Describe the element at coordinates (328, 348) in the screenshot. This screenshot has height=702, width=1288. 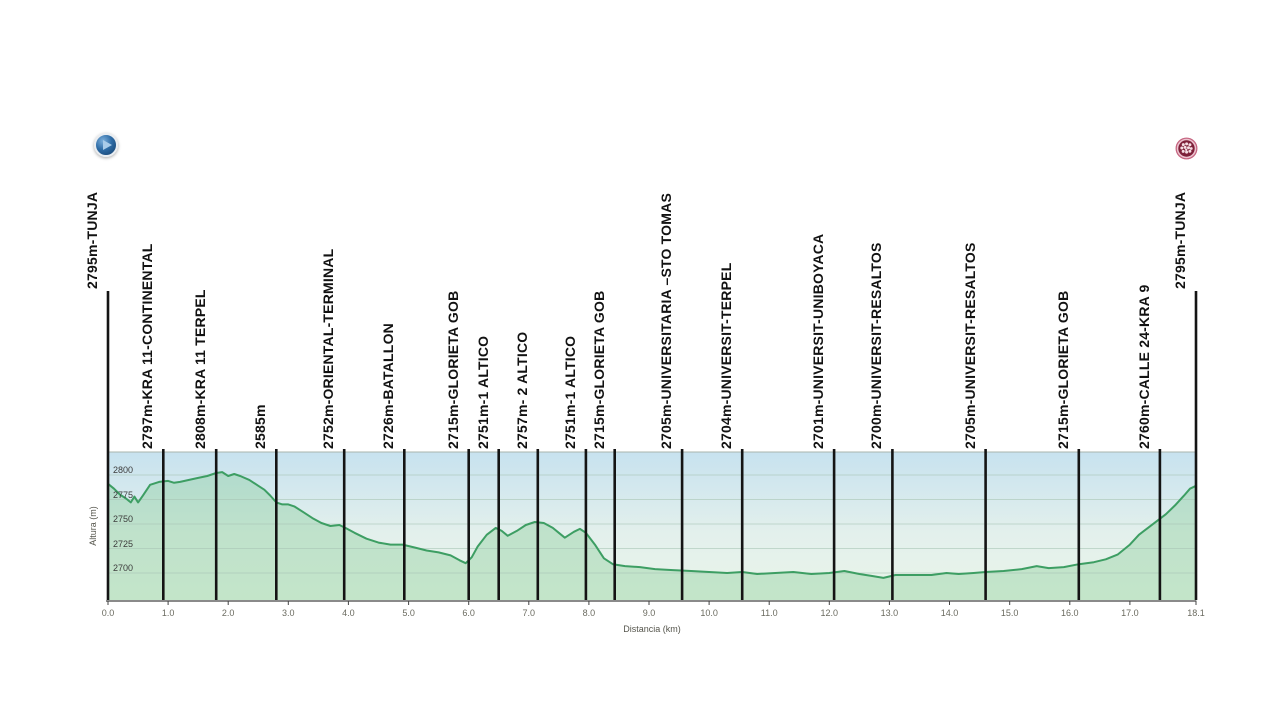
I see `waypoint-label-via: 2752m-ORIENTAL-TERMINAL` at that location.